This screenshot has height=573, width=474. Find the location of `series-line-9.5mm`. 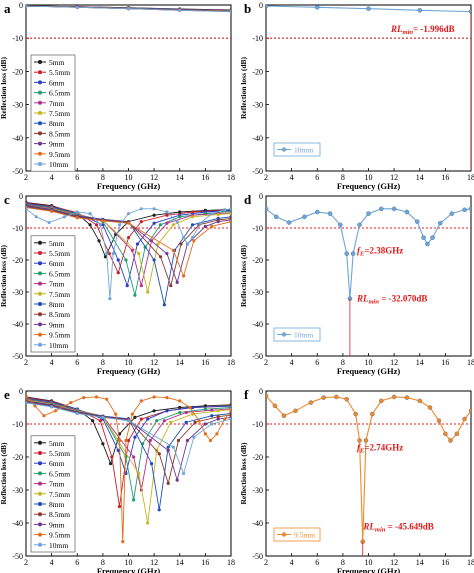

series-line-9.5mm is located at coordinates (128, 242).